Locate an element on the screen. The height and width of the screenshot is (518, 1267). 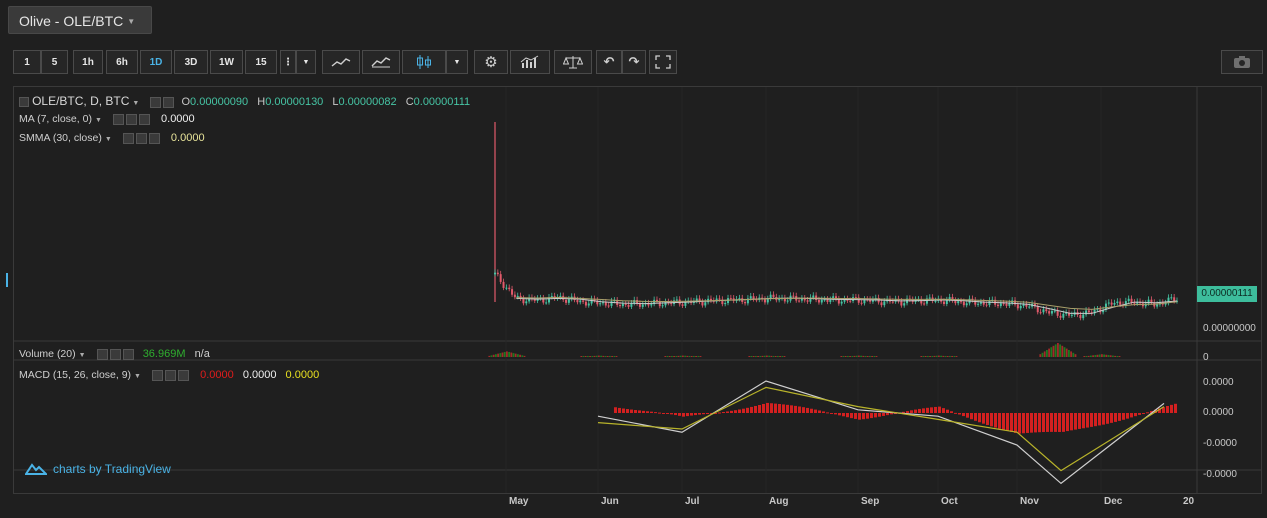
high-value: 0.00000130 is located at coordinates (294, 102).